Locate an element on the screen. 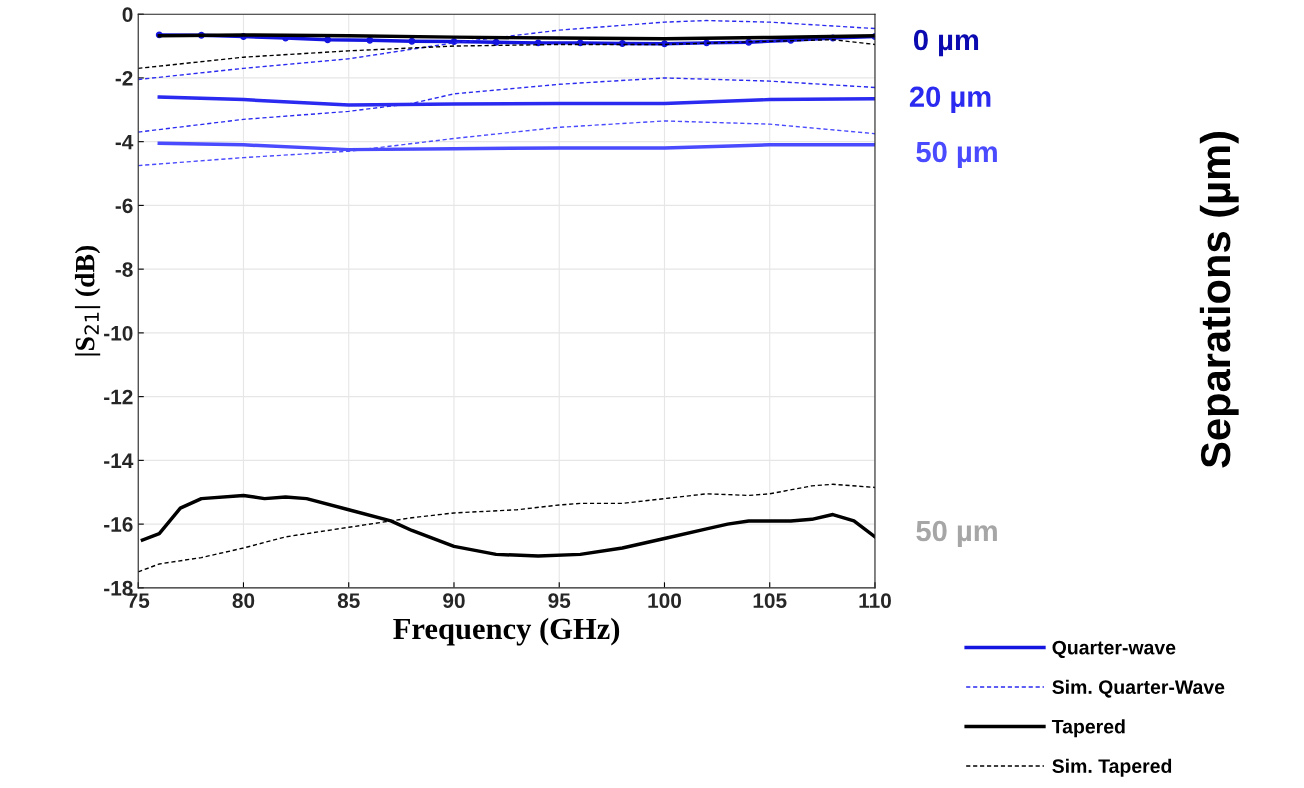 The height and width of the screenshot is (788, 1304). y-tick-label: -10 is located at coordinates (118, 333).